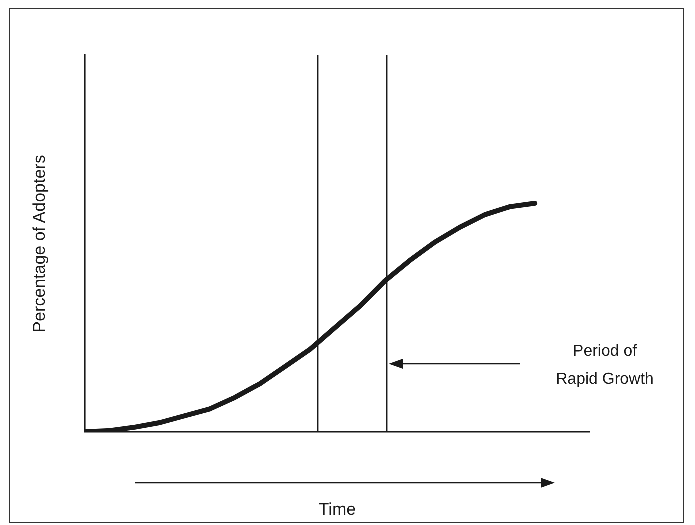 The width and height of the screenshot is (695, 525). Describe the element at coordinates (605, 366) in the screenshot. I see `text: Period of Rapid Growth` at that location.